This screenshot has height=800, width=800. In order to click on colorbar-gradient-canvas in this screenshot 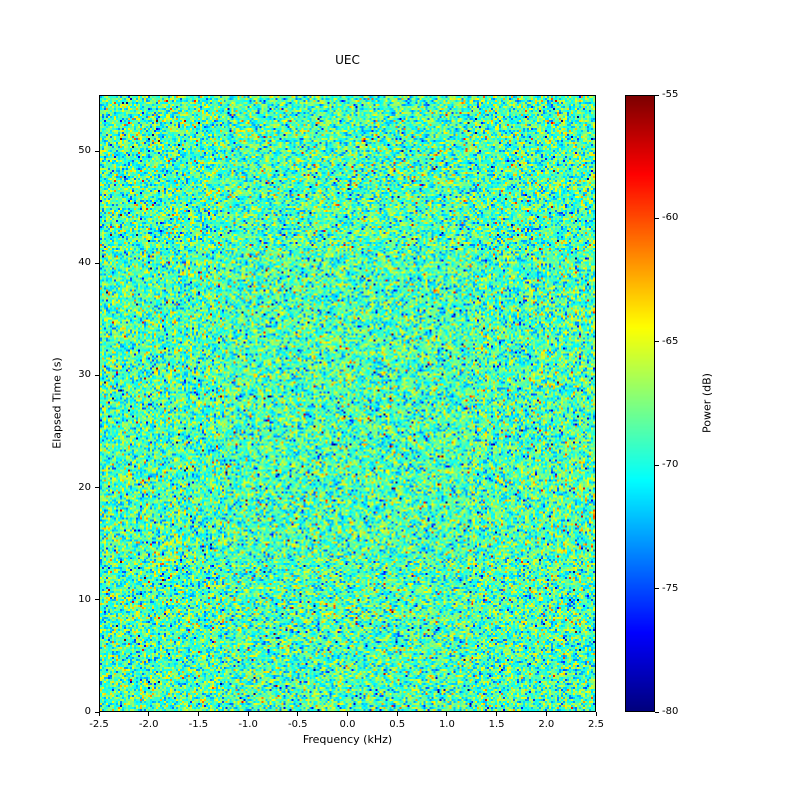, I will do `click(640, 403)`.